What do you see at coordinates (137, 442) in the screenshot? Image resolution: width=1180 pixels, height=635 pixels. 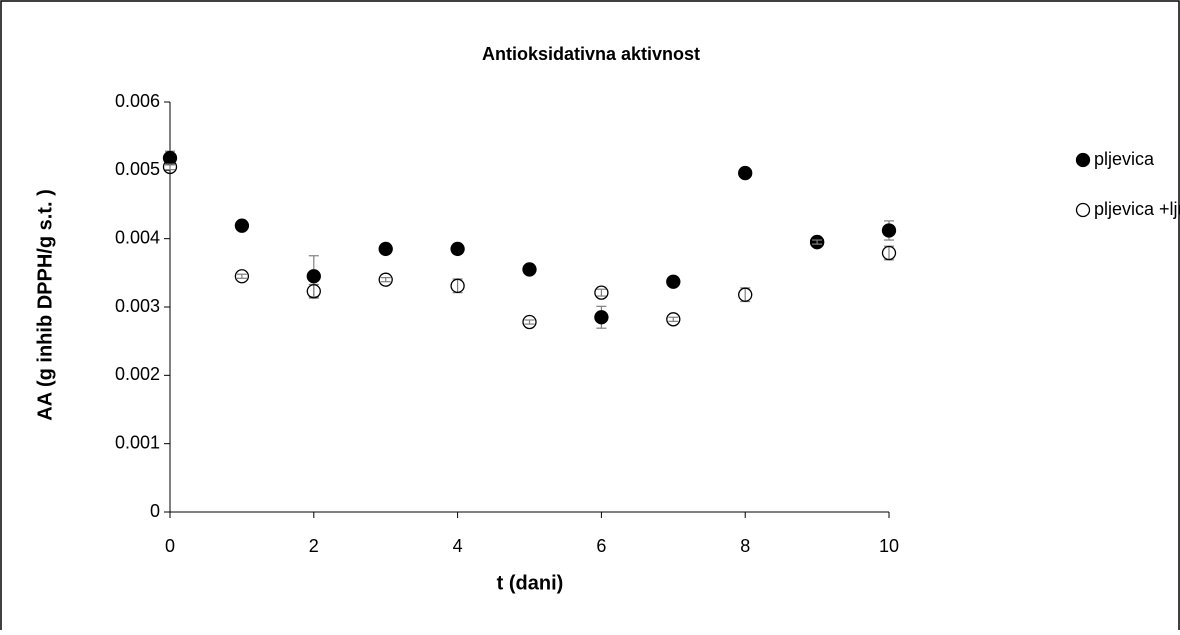 I see `y-tick-label: 0.001` at bounding box center [137, 442].